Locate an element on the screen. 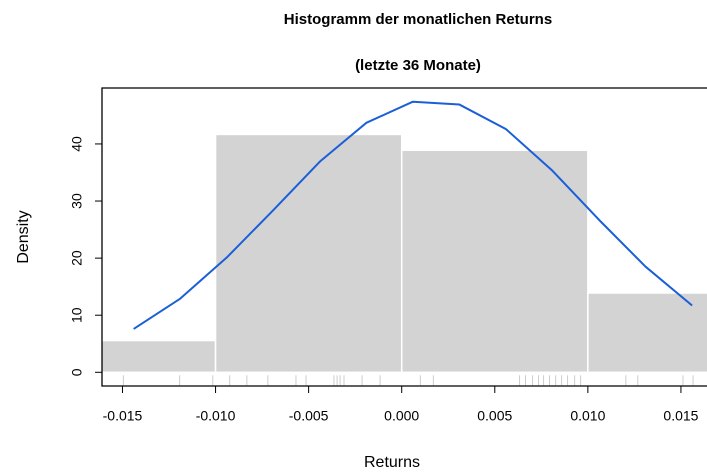 The image size is (707, 476). y-tick-label: 20 is located at coordinates (77, 258).